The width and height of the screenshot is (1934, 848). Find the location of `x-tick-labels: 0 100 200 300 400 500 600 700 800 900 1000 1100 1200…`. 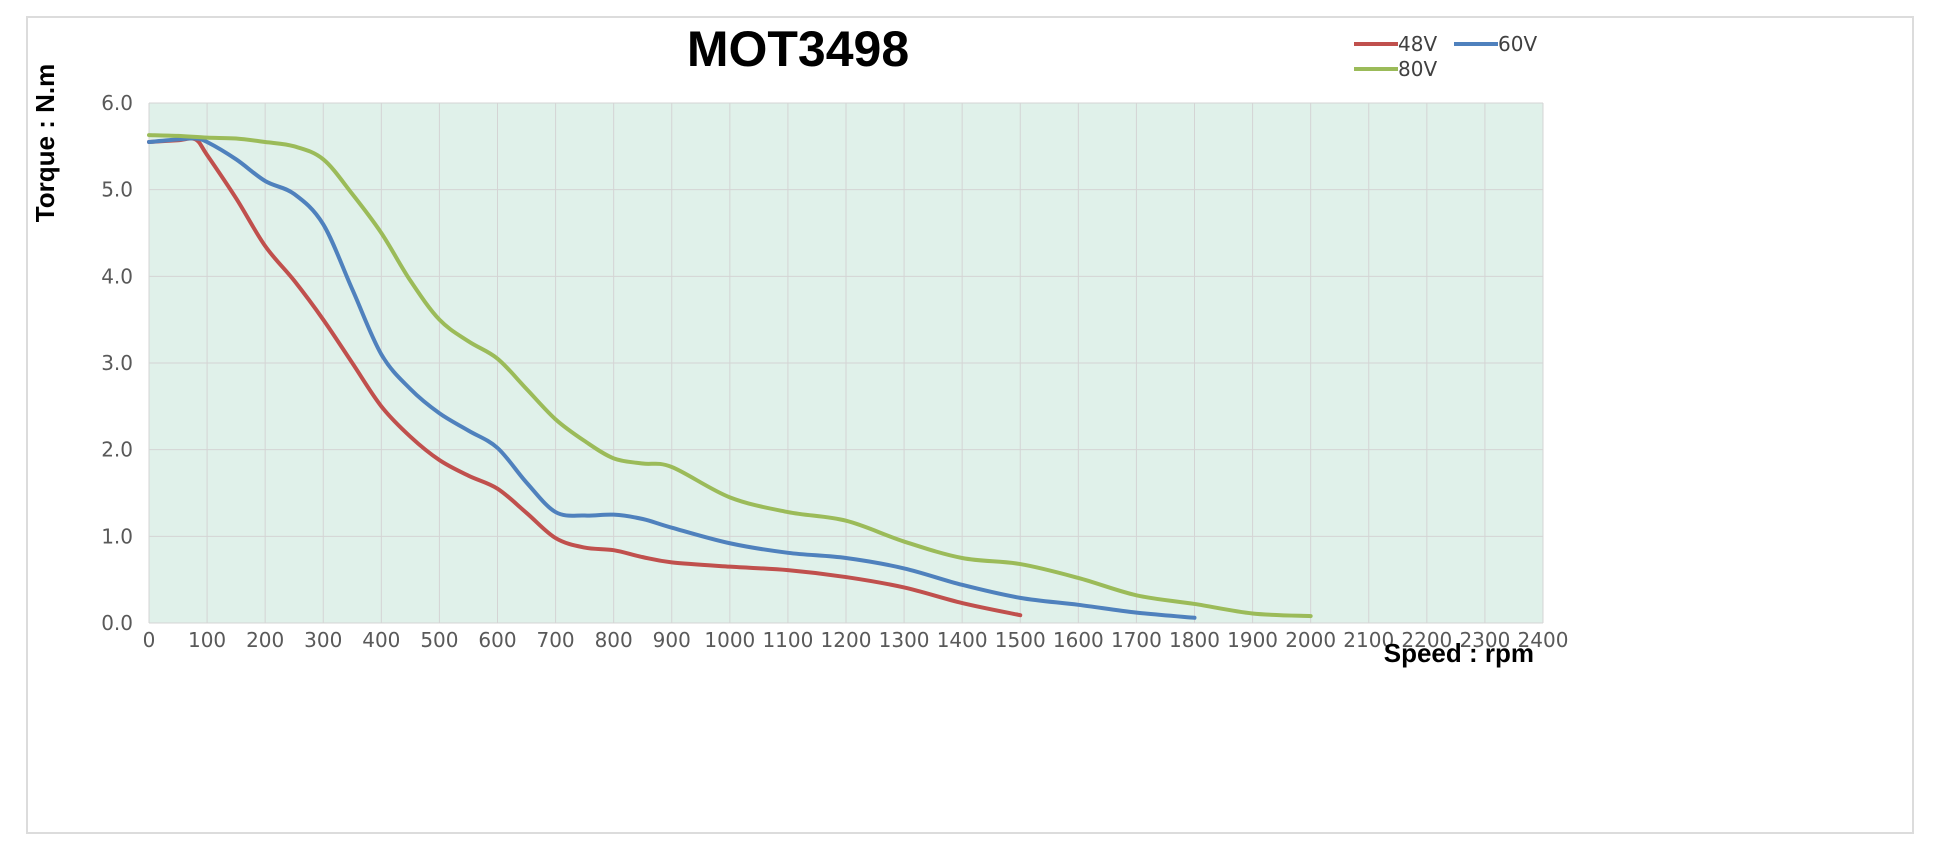

x-tick-labels: 0 100 200 300 400 500 600 700 800 900 1000 1100 1200… is located at coordinates (856, 640).